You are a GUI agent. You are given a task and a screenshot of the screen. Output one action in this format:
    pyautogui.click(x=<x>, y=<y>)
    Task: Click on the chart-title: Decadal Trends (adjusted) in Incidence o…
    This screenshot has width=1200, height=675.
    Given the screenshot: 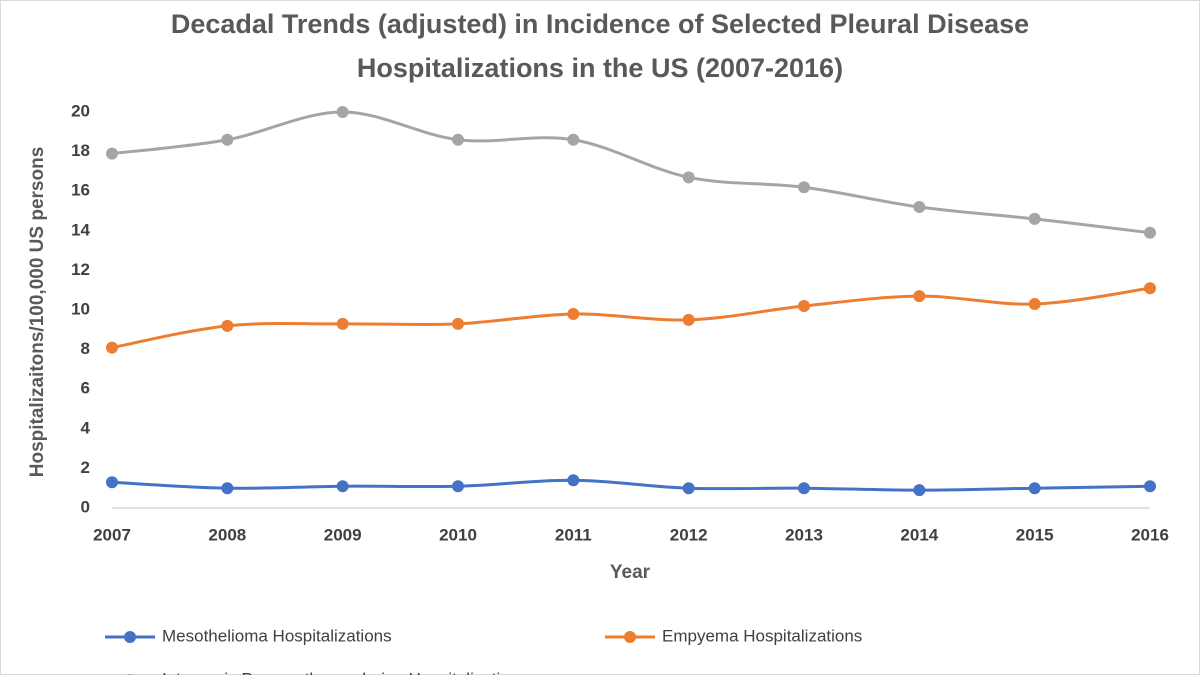 What is the action you would take?
    pyautogui.click(x=600, y=46)
    